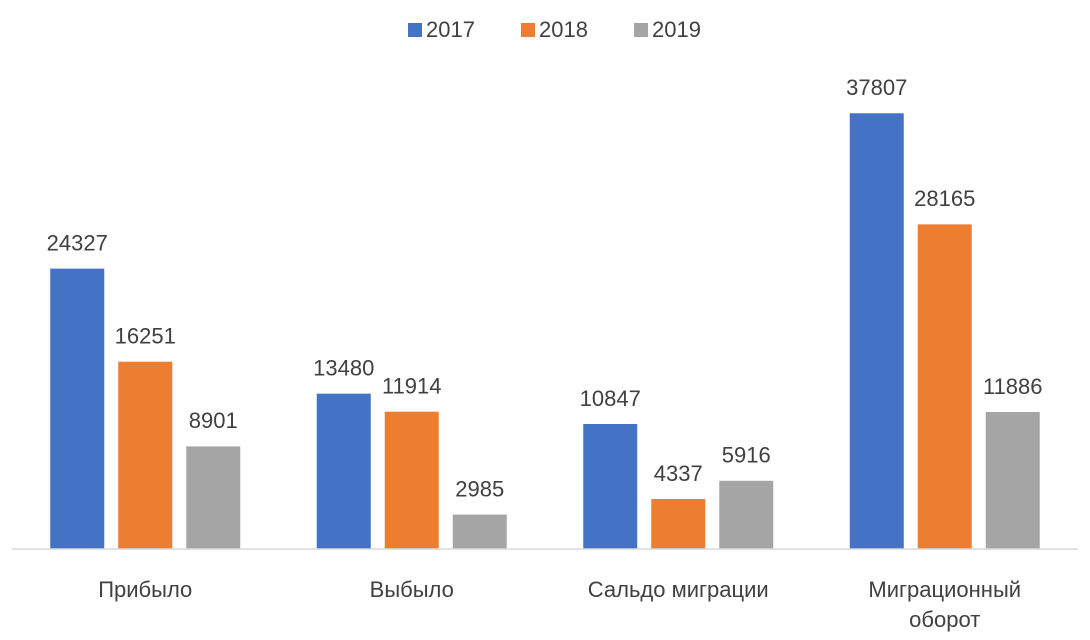  What do you see at coordinates (610, 398) in the screenshot?
I see `value-label: 10847` at bounding box center [610, 398].